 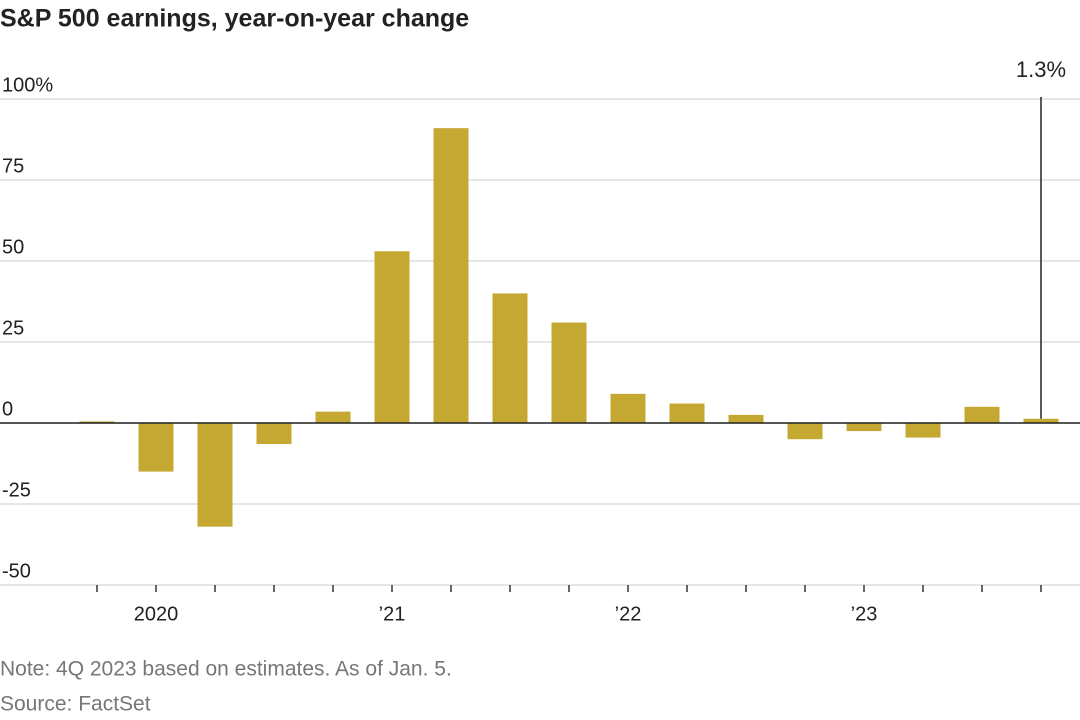 I want to click on chart-title: S&P 500 earnings, year-on-year change, so click(x=234, y=19).